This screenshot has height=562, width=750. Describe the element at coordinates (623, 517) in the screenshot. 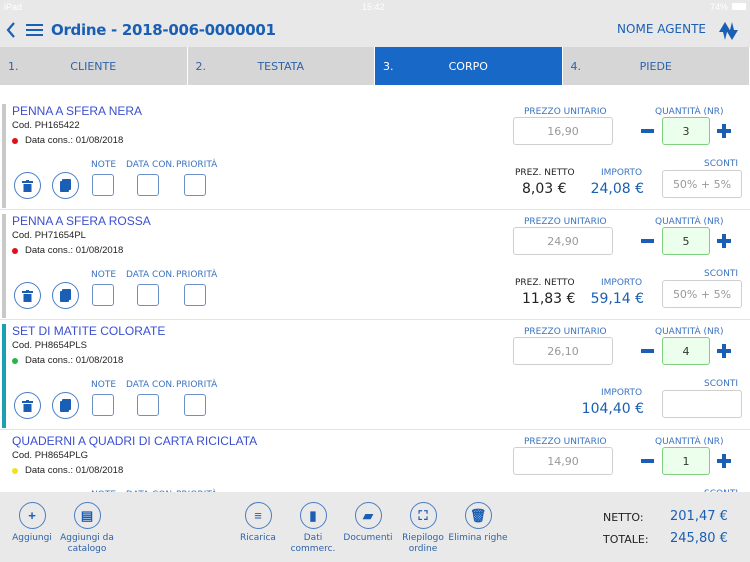

I see `netto-label: NETTO:` at that location.